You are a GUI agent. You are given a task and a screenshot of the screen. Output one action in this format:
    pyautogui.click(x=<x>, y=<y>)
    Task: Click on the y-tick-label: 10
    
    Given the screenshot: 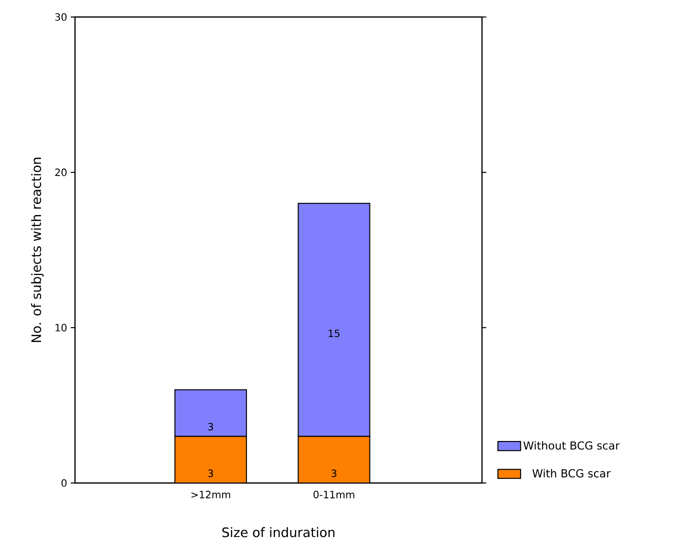 What is the action you would take?
    pyautogui.click(x=61, y=328)
    